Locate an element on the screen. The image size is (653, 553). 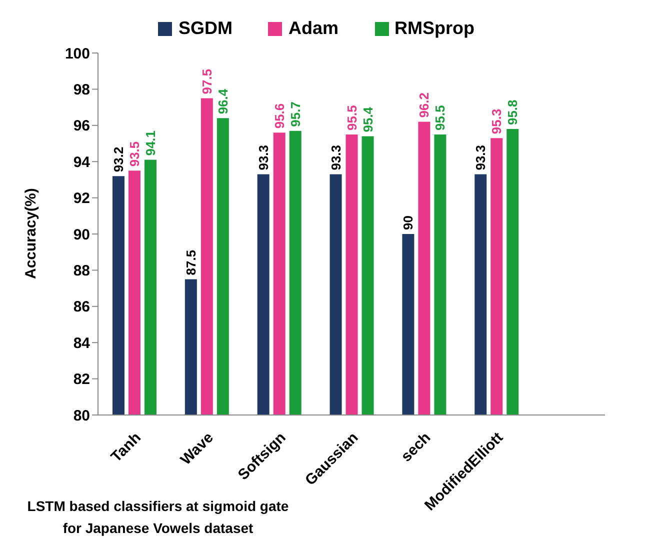
data-label: 95.7 is located at coordinates (295, 114).